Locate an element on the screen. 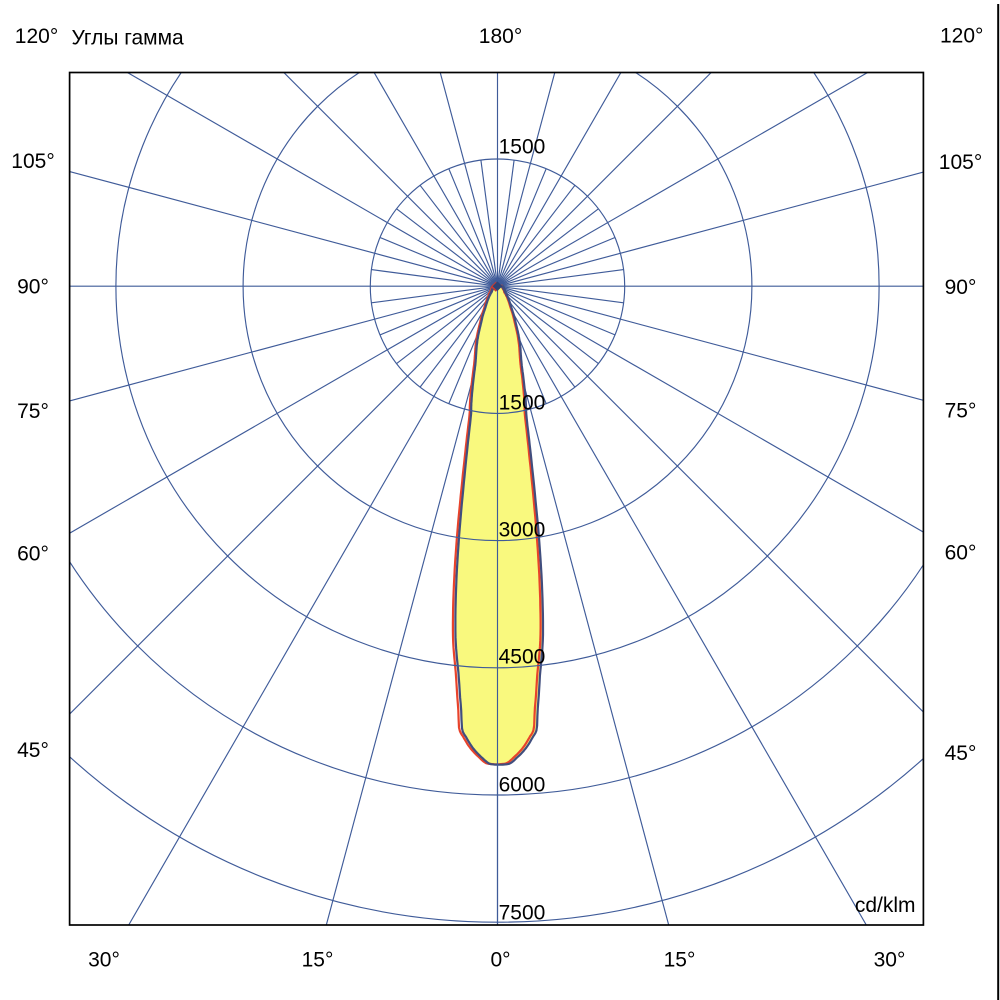 The width and height of the screenshot is (1000, 1000). svg-text: 6000 is located at coordinates (522, 784).